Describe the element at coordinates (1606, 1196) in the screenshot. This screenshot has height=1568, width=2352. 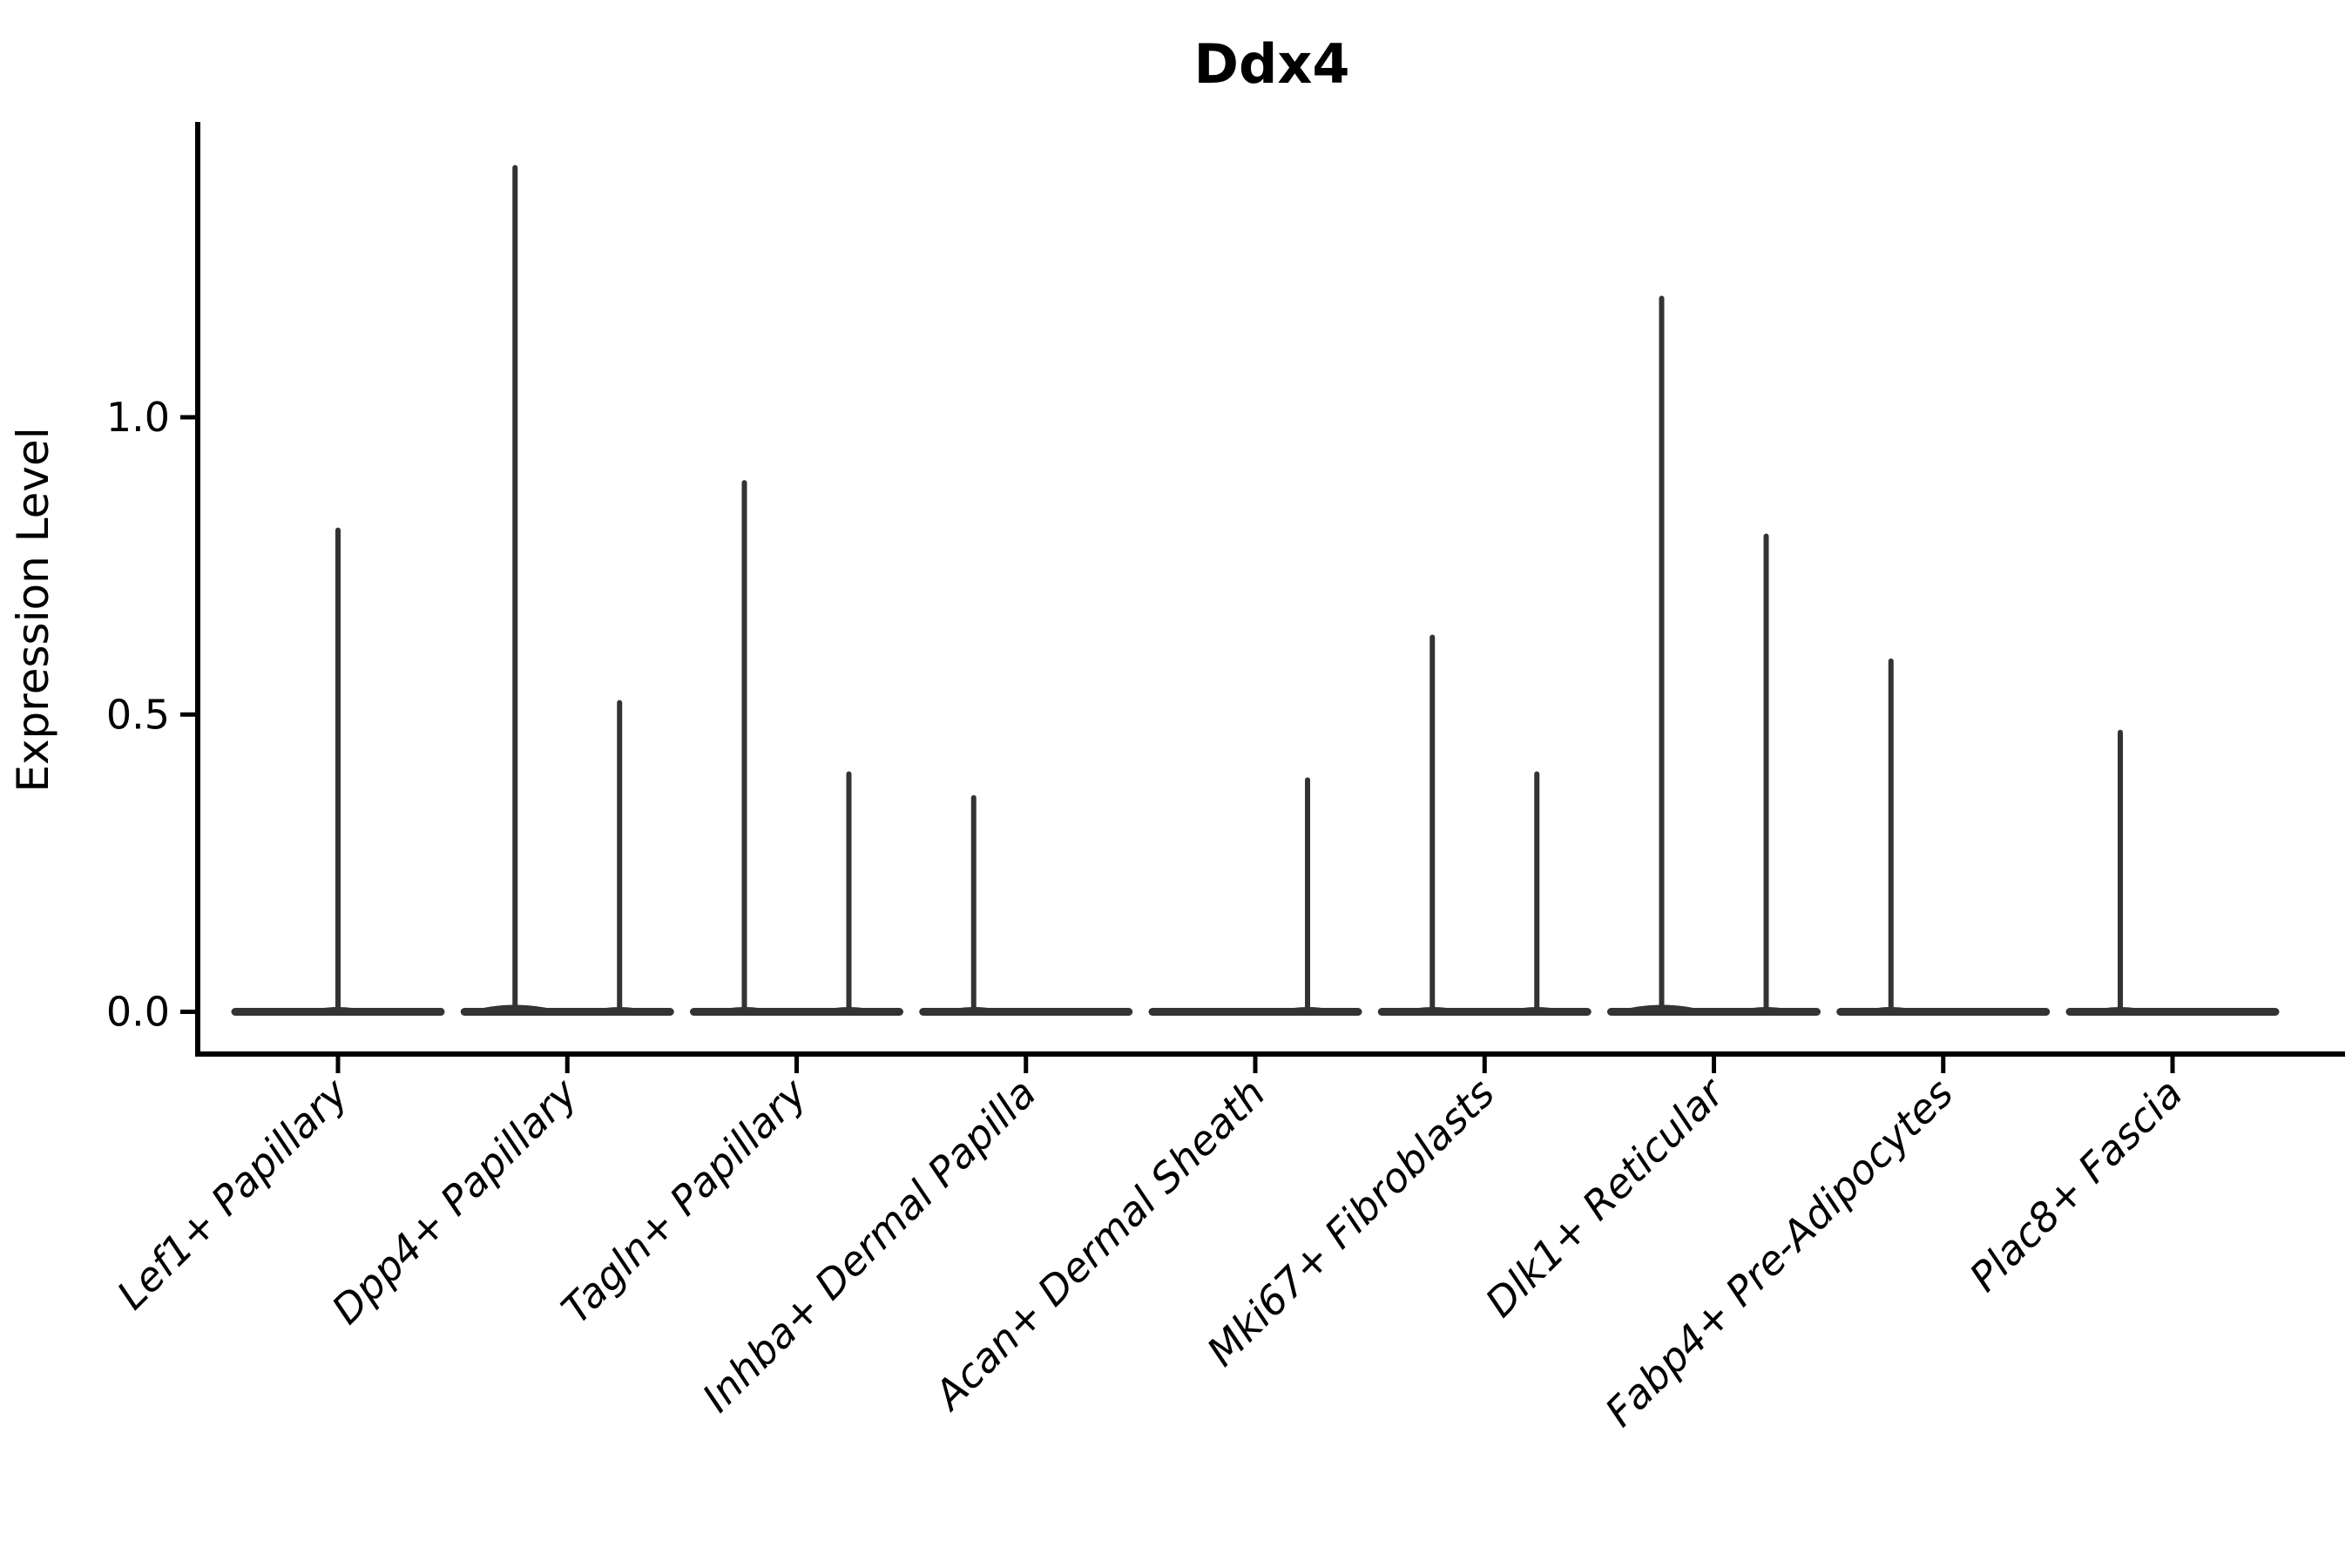
I see `x-tick-label: Dlk1+ Reticular` at that location.